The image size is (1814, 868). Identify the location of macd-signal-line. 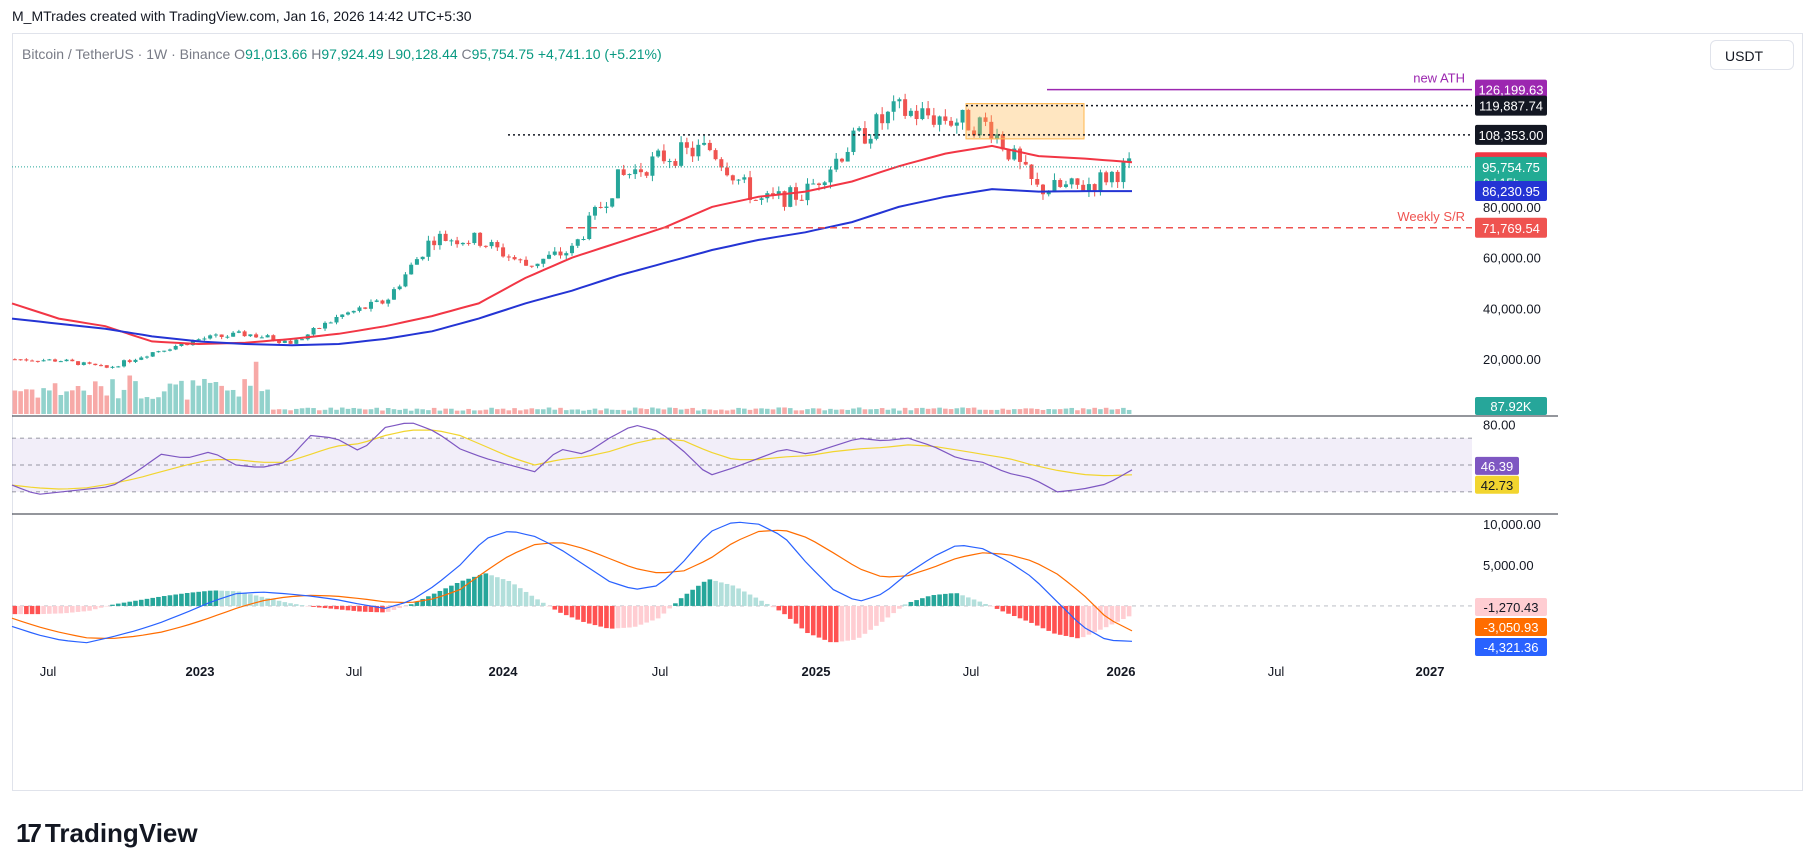
(572, 584).